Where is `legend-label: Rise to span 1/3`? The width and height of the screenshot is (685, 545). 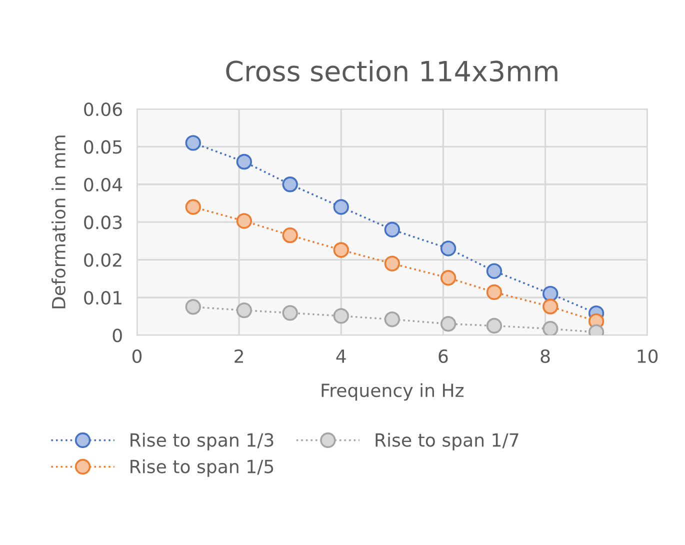
legend-label: Rise to span 1/3 is located at coordinates (202, 441).